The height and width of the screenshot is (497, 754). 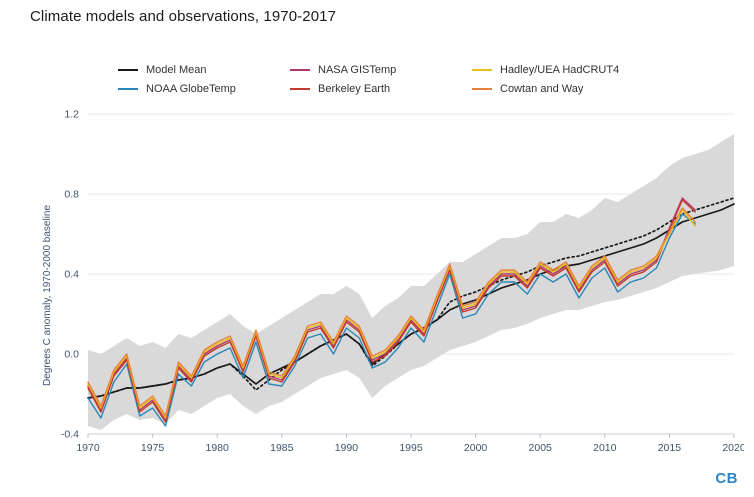 I want to click on x-tick-label: 1975, so click(x=153, y=448).